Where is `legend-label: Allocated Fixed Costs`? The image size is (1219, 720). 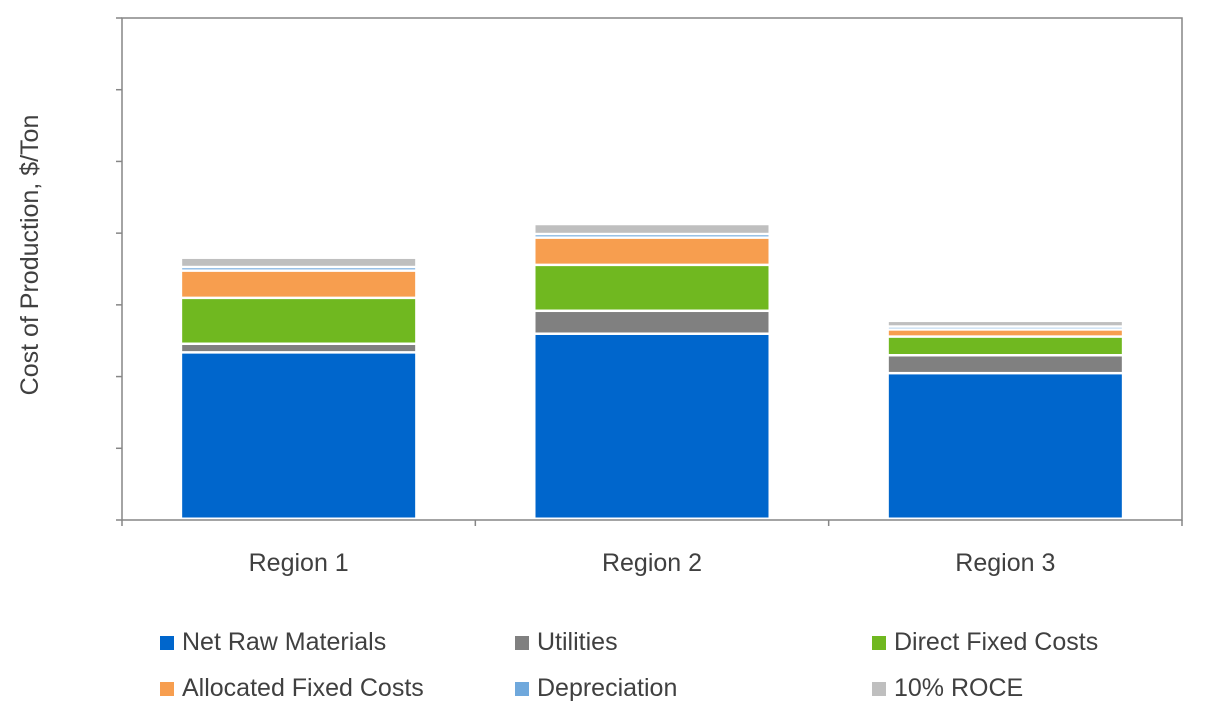 legend-label: Allocated Fixed Costs is located at coordinates (303, 688).